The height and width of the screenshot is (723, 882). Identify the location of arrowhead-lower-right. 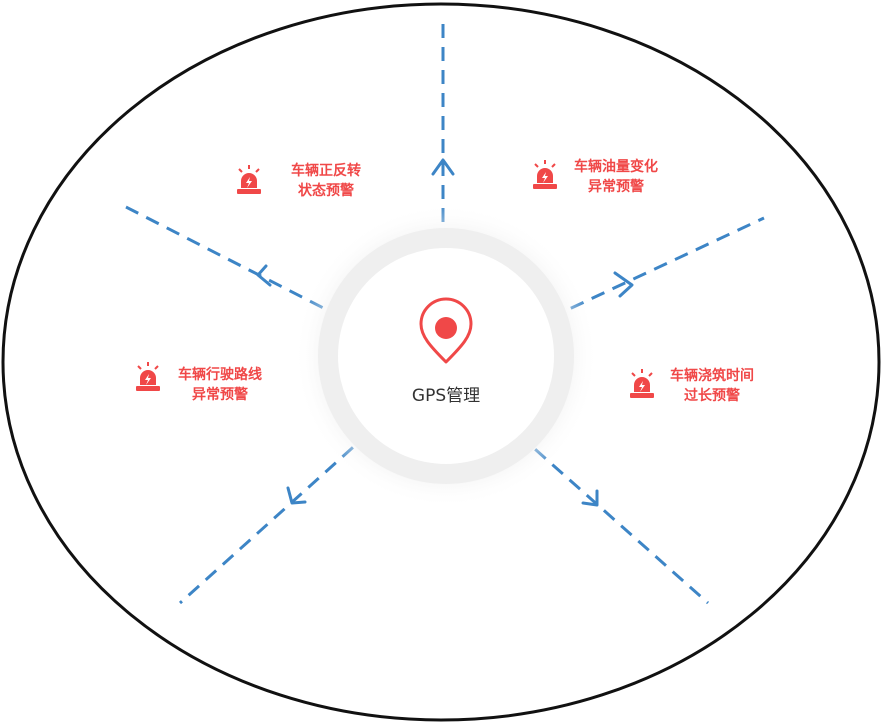
(590, 498).